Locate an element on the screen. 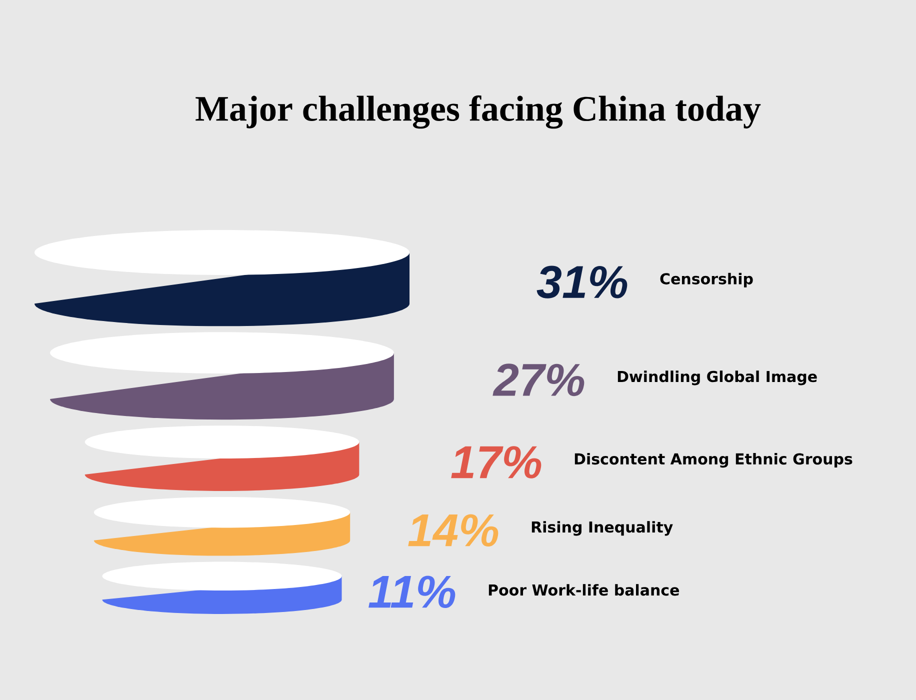 Image resolution: width=916 pixels, height=700 pixels. category-label: Poor Work-life balance is located at coordinates (584, 590).